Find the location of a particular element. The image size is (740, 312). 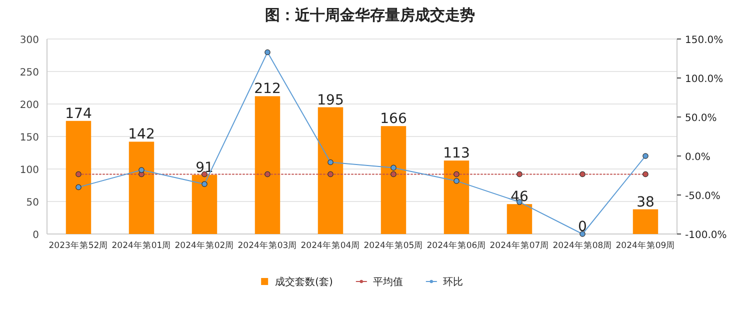

x-tick-label: 2023年第52周 is located at coordinates (78, 245).